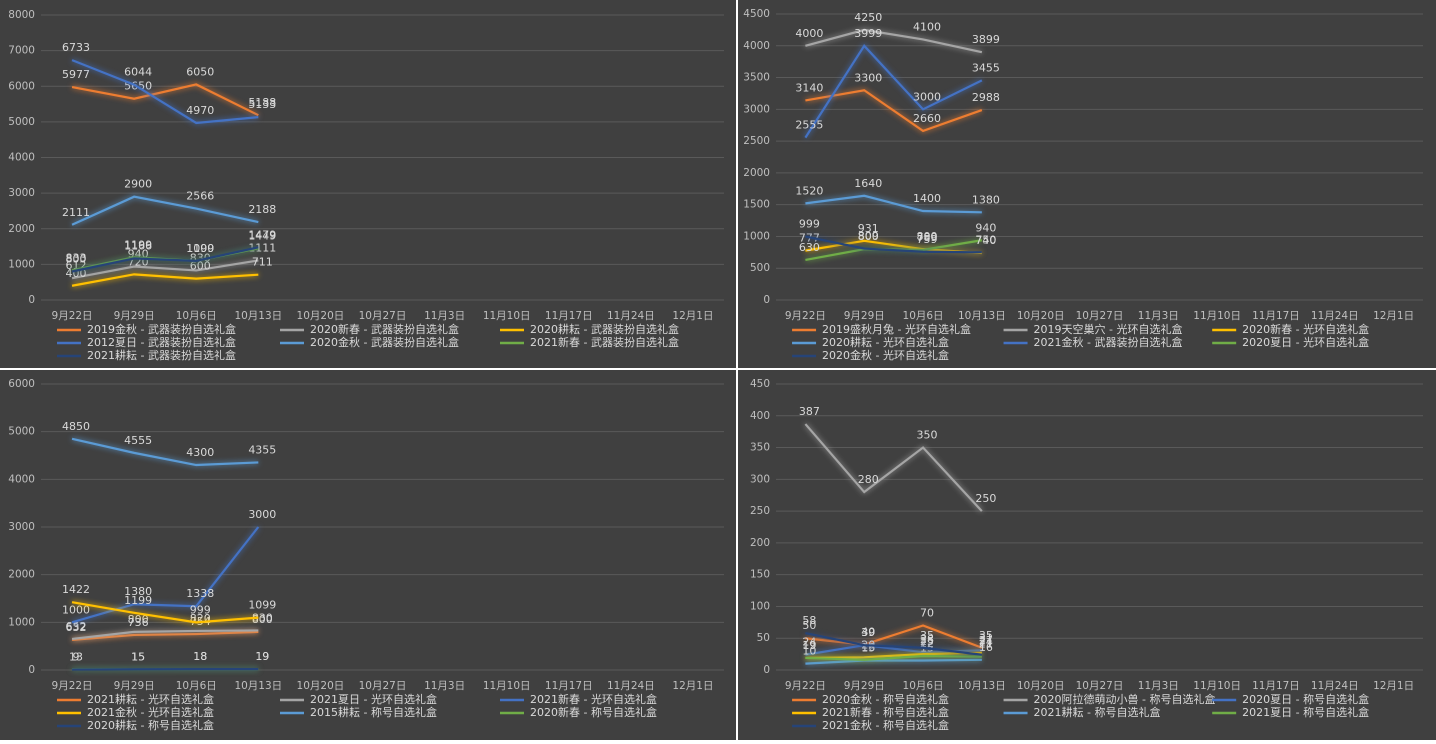 Image resolution: width=1436 pixels, height=744 pixels. What do you see at coordinates (756, 205) in the screenshot?
I see `y-tick-label: 1500` at bounding box center [756, 205].